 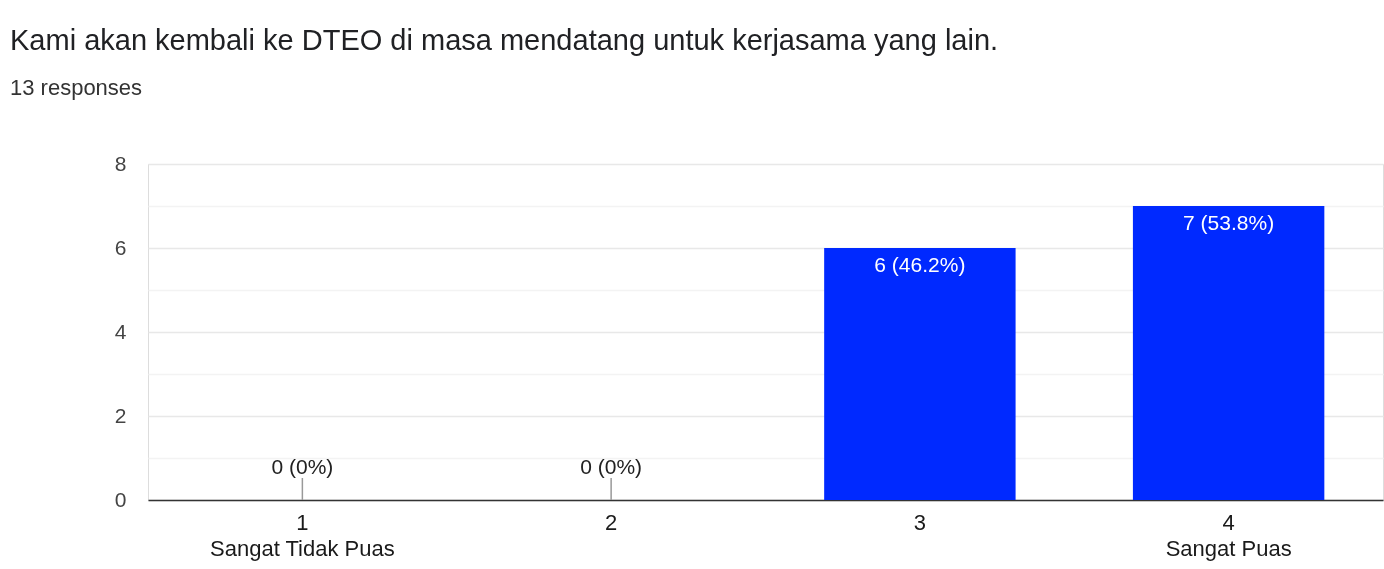 What do you see at coordinates (302, 535) in the screenshot?
I see `x-tick-label: 1 Sangat Tidak Puas` at bounding box center [302, 535].